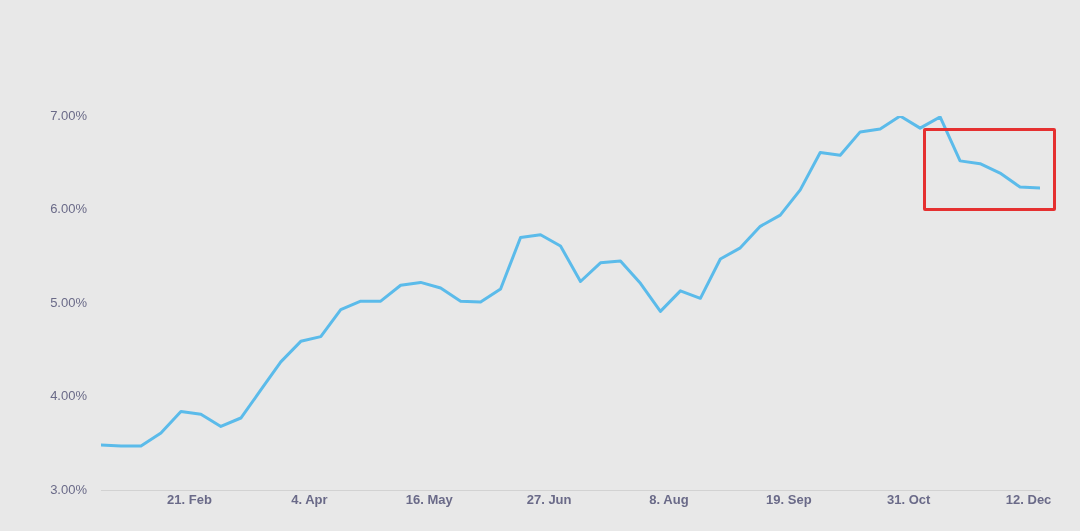  What do you see at coordinates (909, 500) in the screenshot?
I see `x-tick-label: 31. Oct` at bounding box center [909, 500].